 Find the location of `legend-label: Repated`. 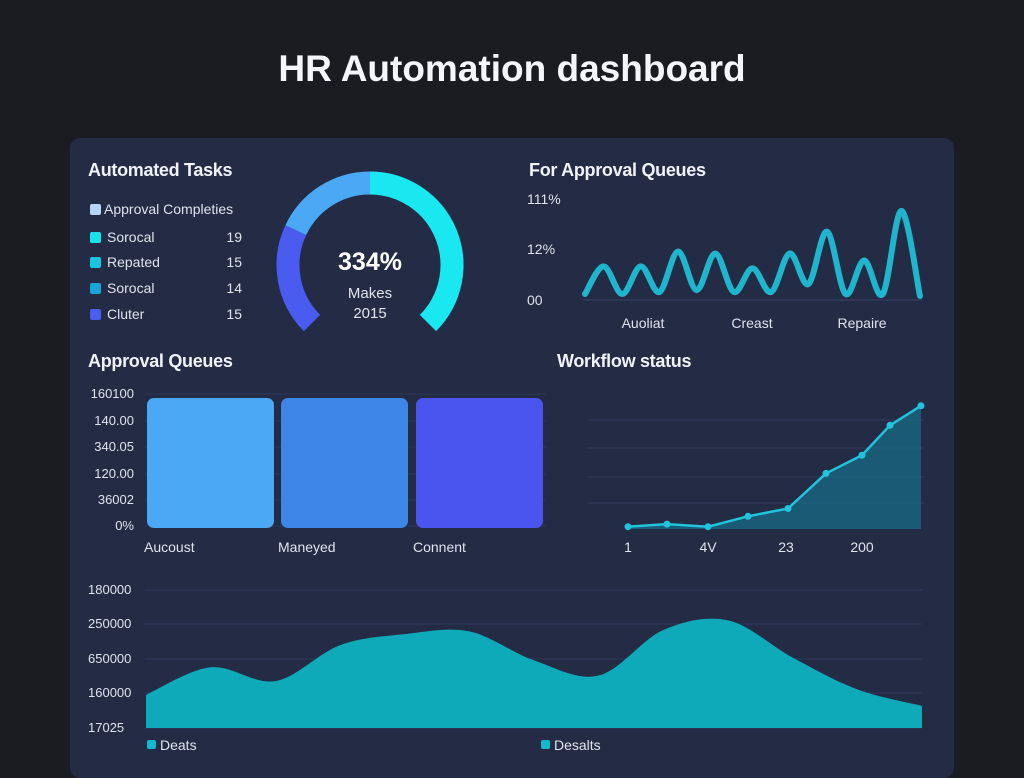

legend-label: Repated is located at coordinates (133, 262).